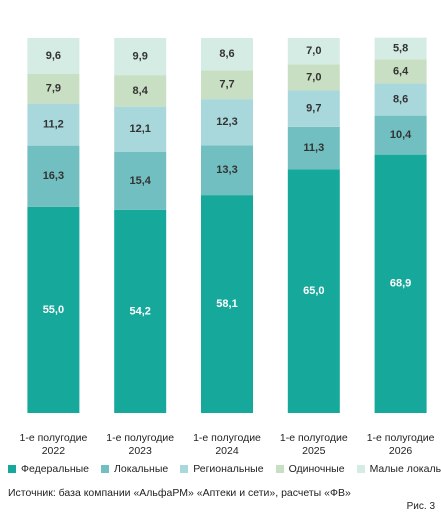 This screenshot has width=441, height=517. I want to click on legend-label: Одиночные, so click(316, 469).